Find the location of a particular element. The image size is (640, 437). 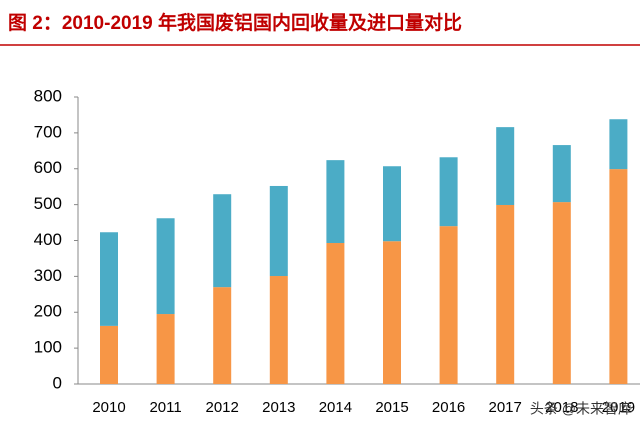

x-tick-label: 2016 is located at coordinates (448, 407).